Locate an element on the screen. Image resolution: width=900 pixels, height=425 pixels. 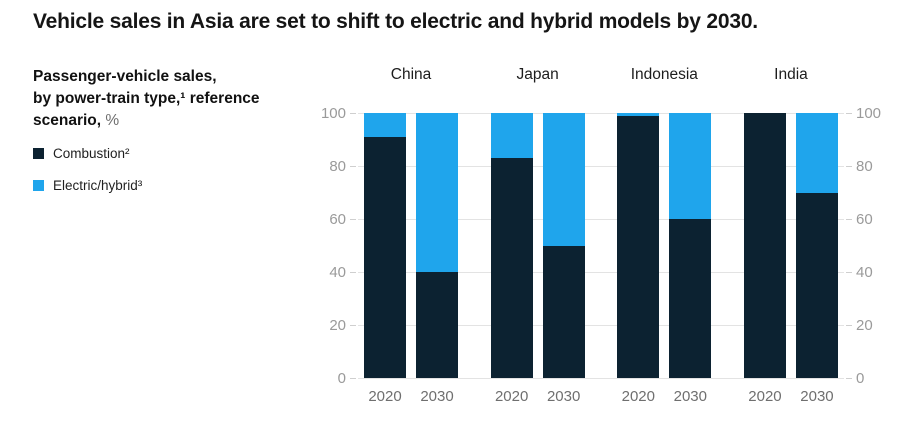
bar-india-2030 is located at coordinates (816, 245).